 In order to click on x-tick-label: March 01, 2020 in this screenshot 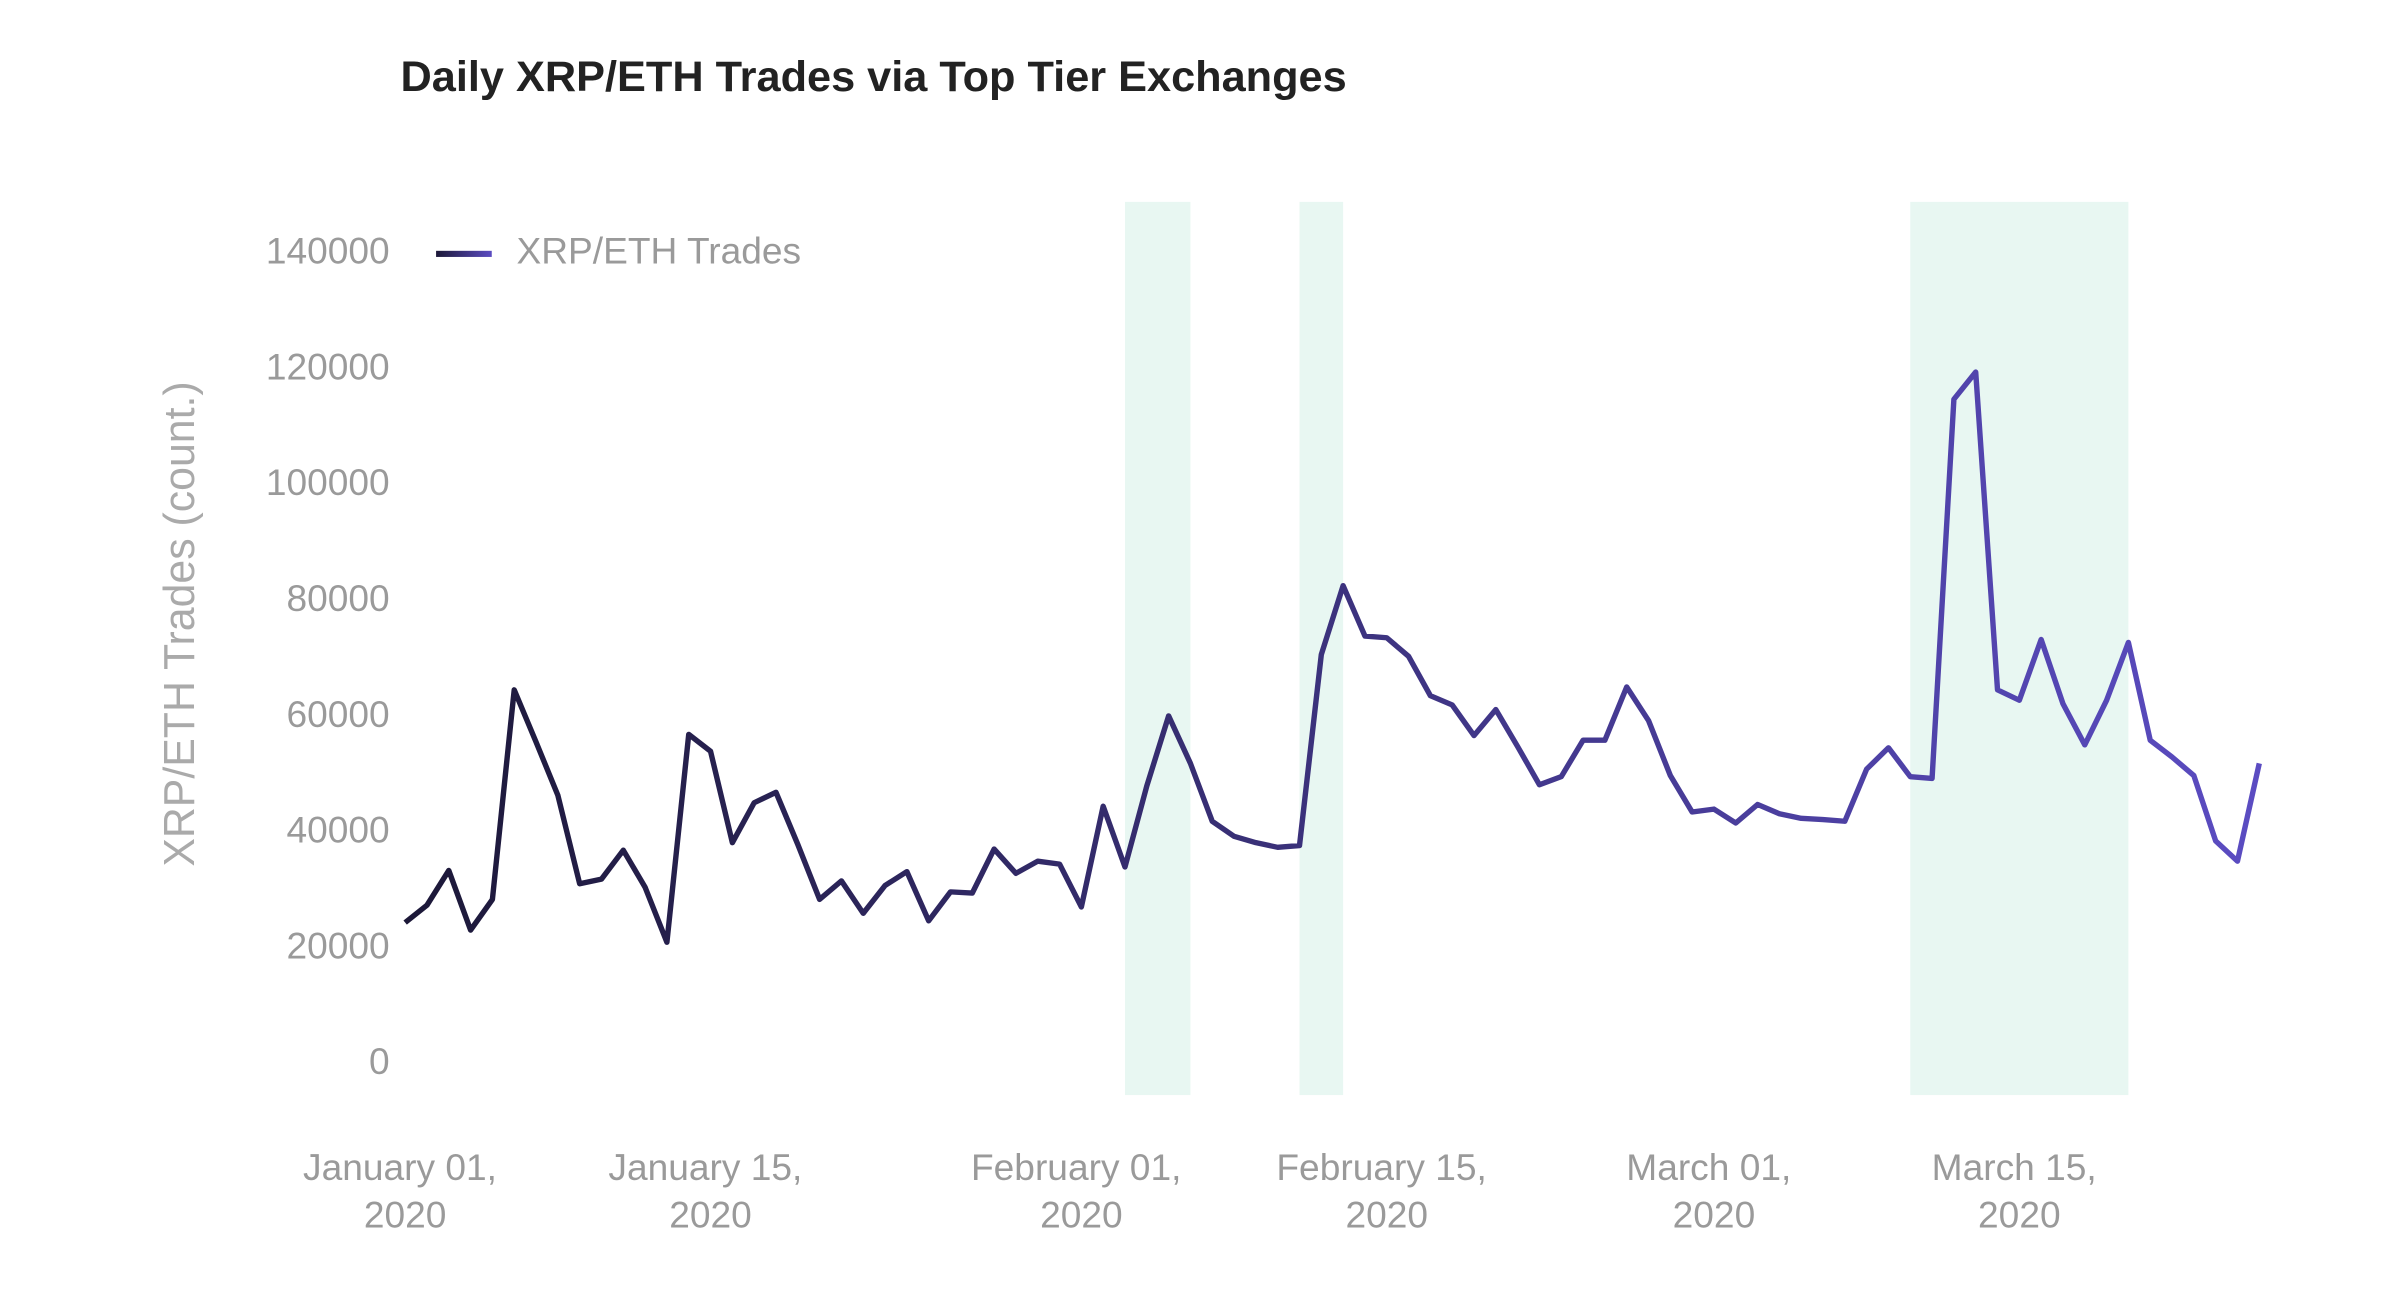, I will do `click(1713, 1191)`.